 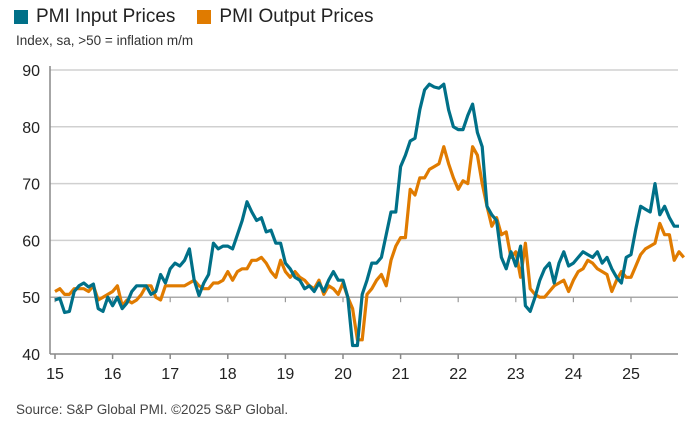 I want to click on x-tick-label: 18, so click(x=228, y=374).